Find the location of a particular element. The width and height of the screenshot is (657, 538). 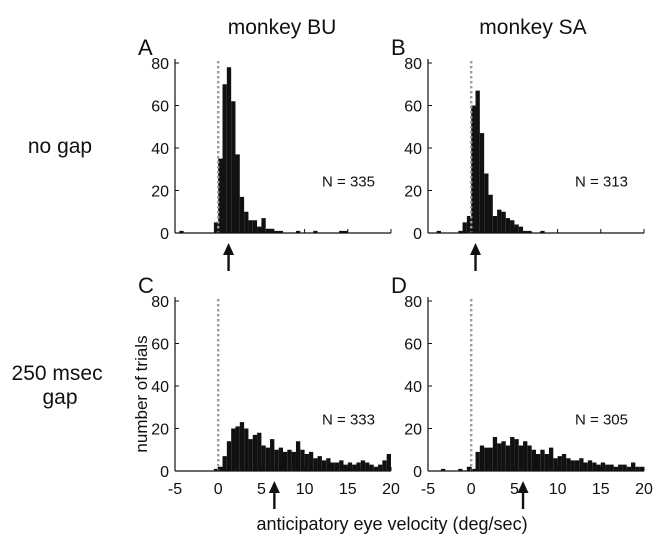

y-tick-label: 60 is located at coordinates (160, 345).